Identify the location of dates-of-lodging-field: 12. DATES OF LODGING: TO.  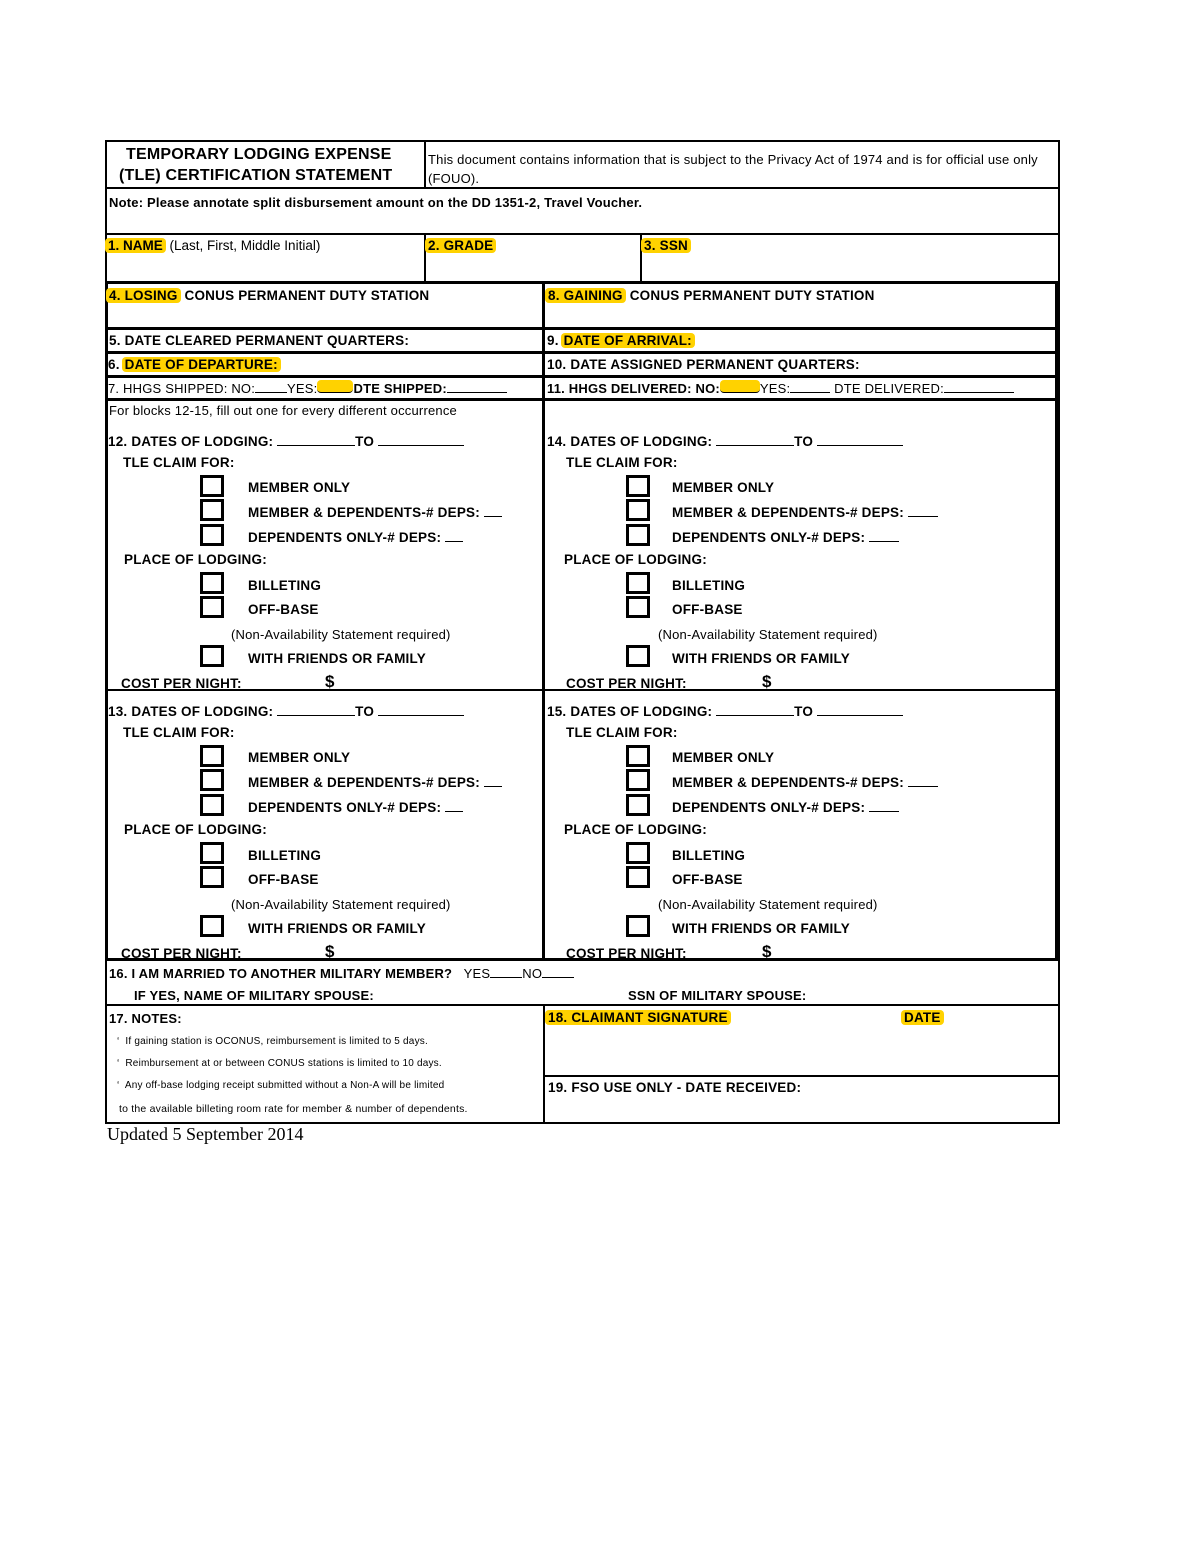
(286, 441).